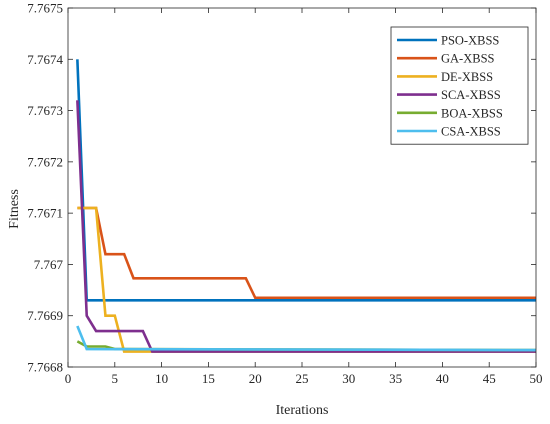 The image size is (550, 424). Describe the element at coordinates (470, 41) in the screenshot. I see `legend-label: PSO-XBSS` at that location.